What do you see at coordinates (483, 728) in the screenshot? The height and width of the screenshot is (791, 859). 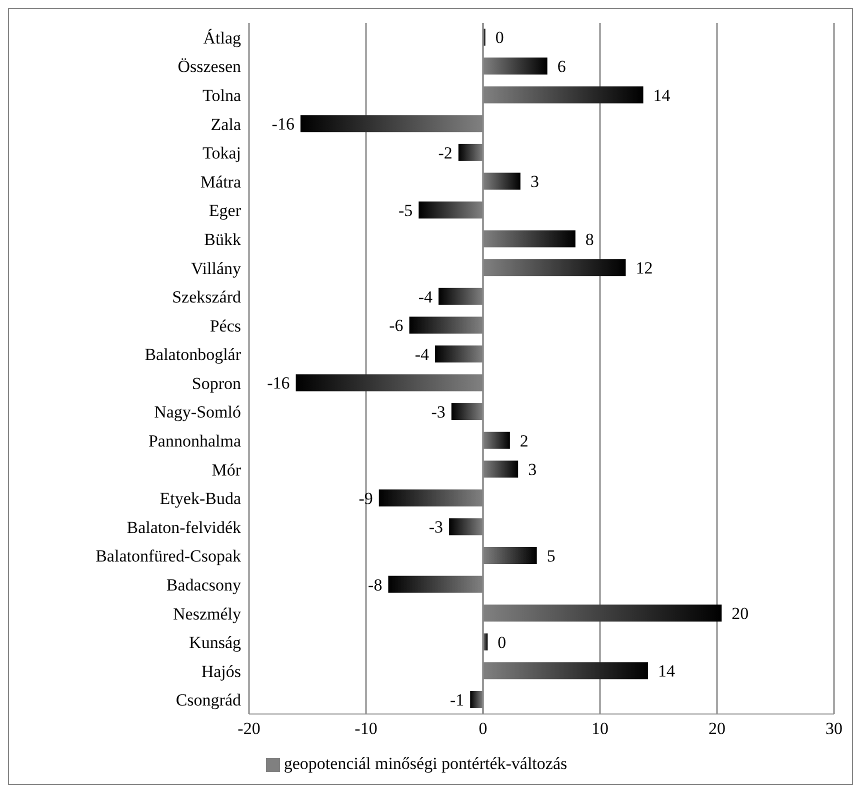 I see `x-tick-label: 0` at bounding box center [483, 728].